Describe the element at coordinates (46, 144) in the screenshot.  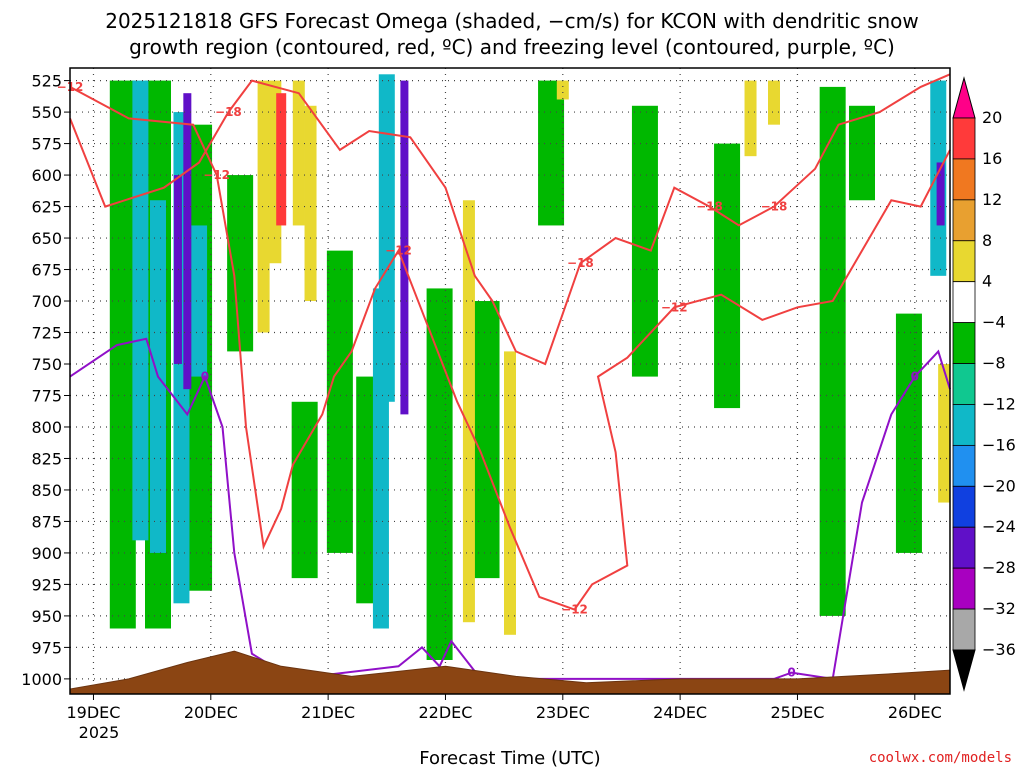
I see `y-tick-label: 575` at that location.